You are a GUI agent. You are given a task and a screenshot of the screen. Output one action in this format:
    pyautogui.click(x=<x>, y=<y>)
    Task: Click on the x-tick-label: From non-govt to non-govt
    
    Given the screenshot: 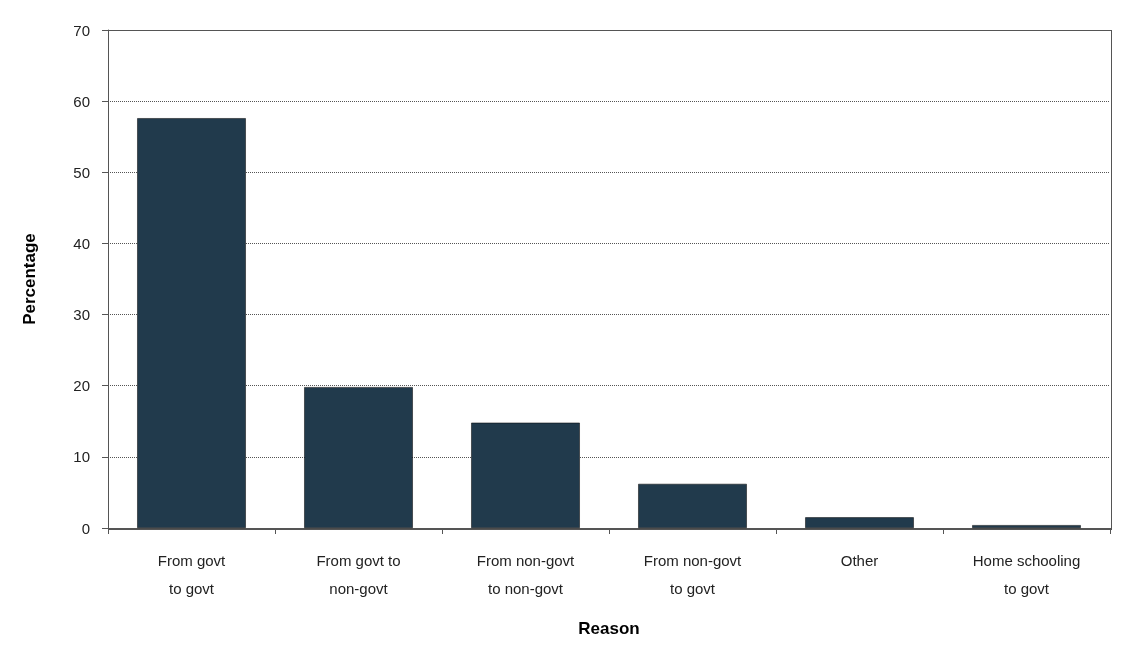 What is the action you would take?
    pyautogui.click(x=526, y=574)
    